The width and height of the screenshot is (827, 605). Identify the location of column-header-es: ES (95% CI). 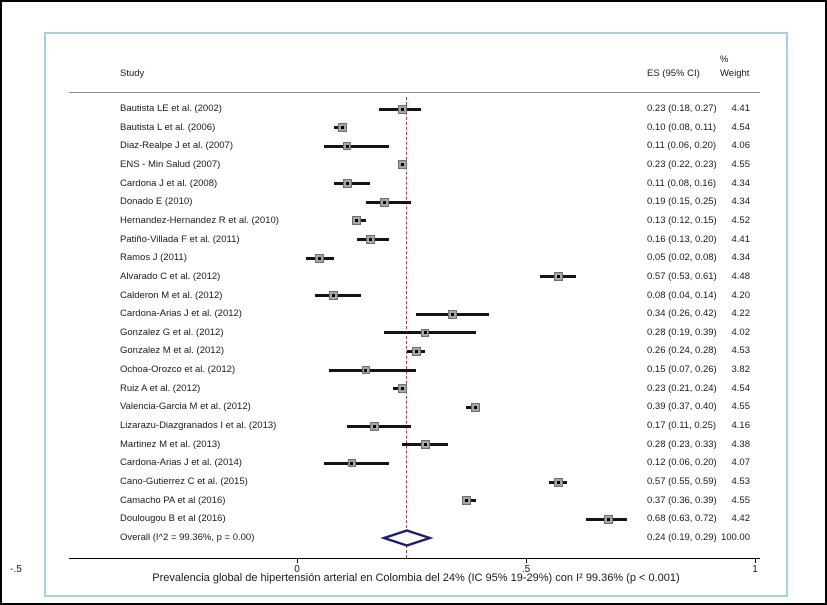
(673, 73).